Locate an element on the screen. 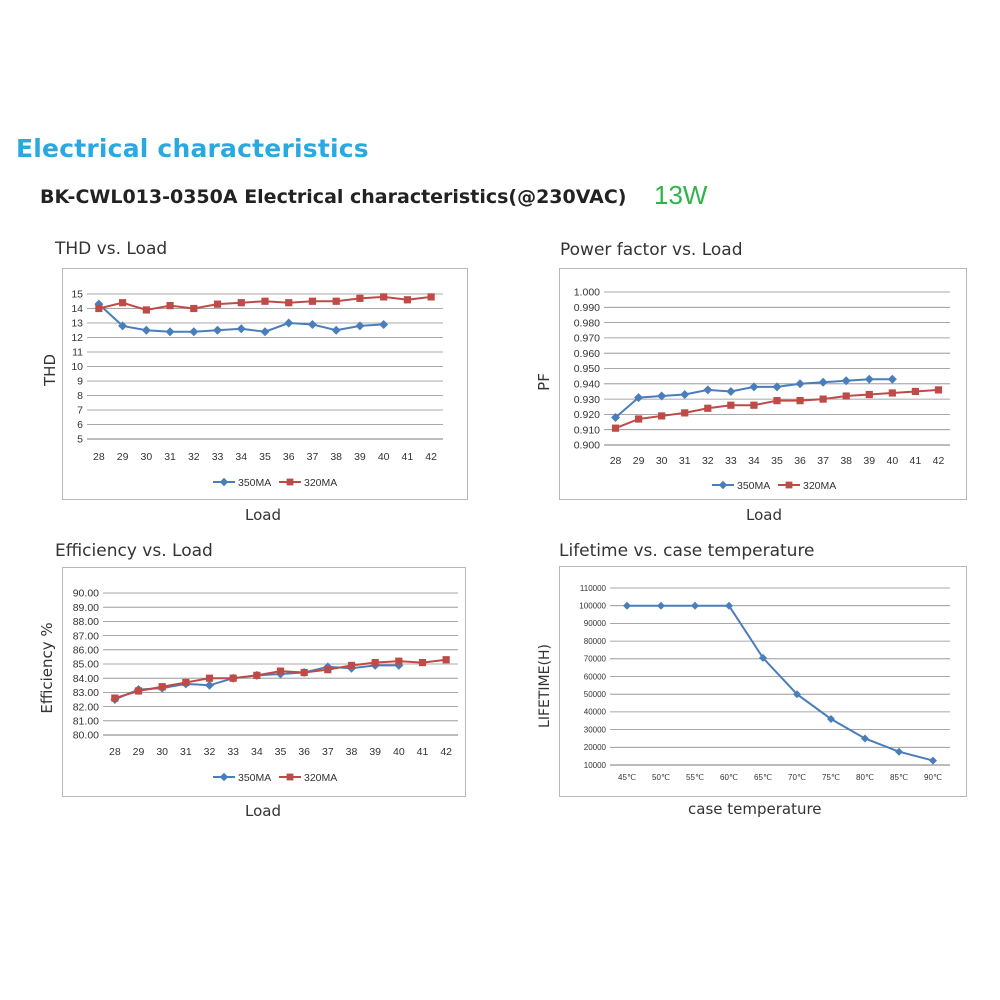 Image resolution: width=1000 pixels, height=1000 pixels. life-x-tick-label: 55℃ is located at coordinates (695, 777).